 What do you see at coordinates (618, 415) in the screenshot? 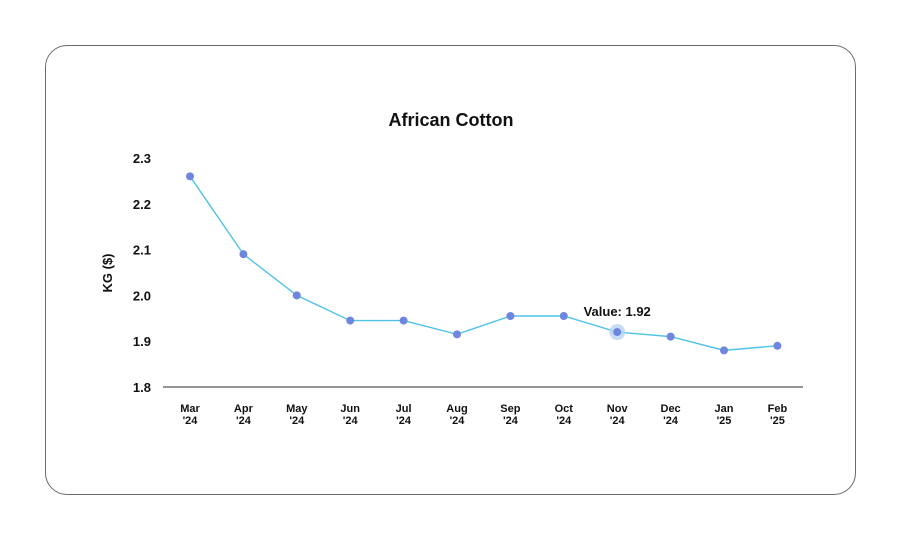
I see `x-tick-label: Nov '24` at bounding box center [618, 415].